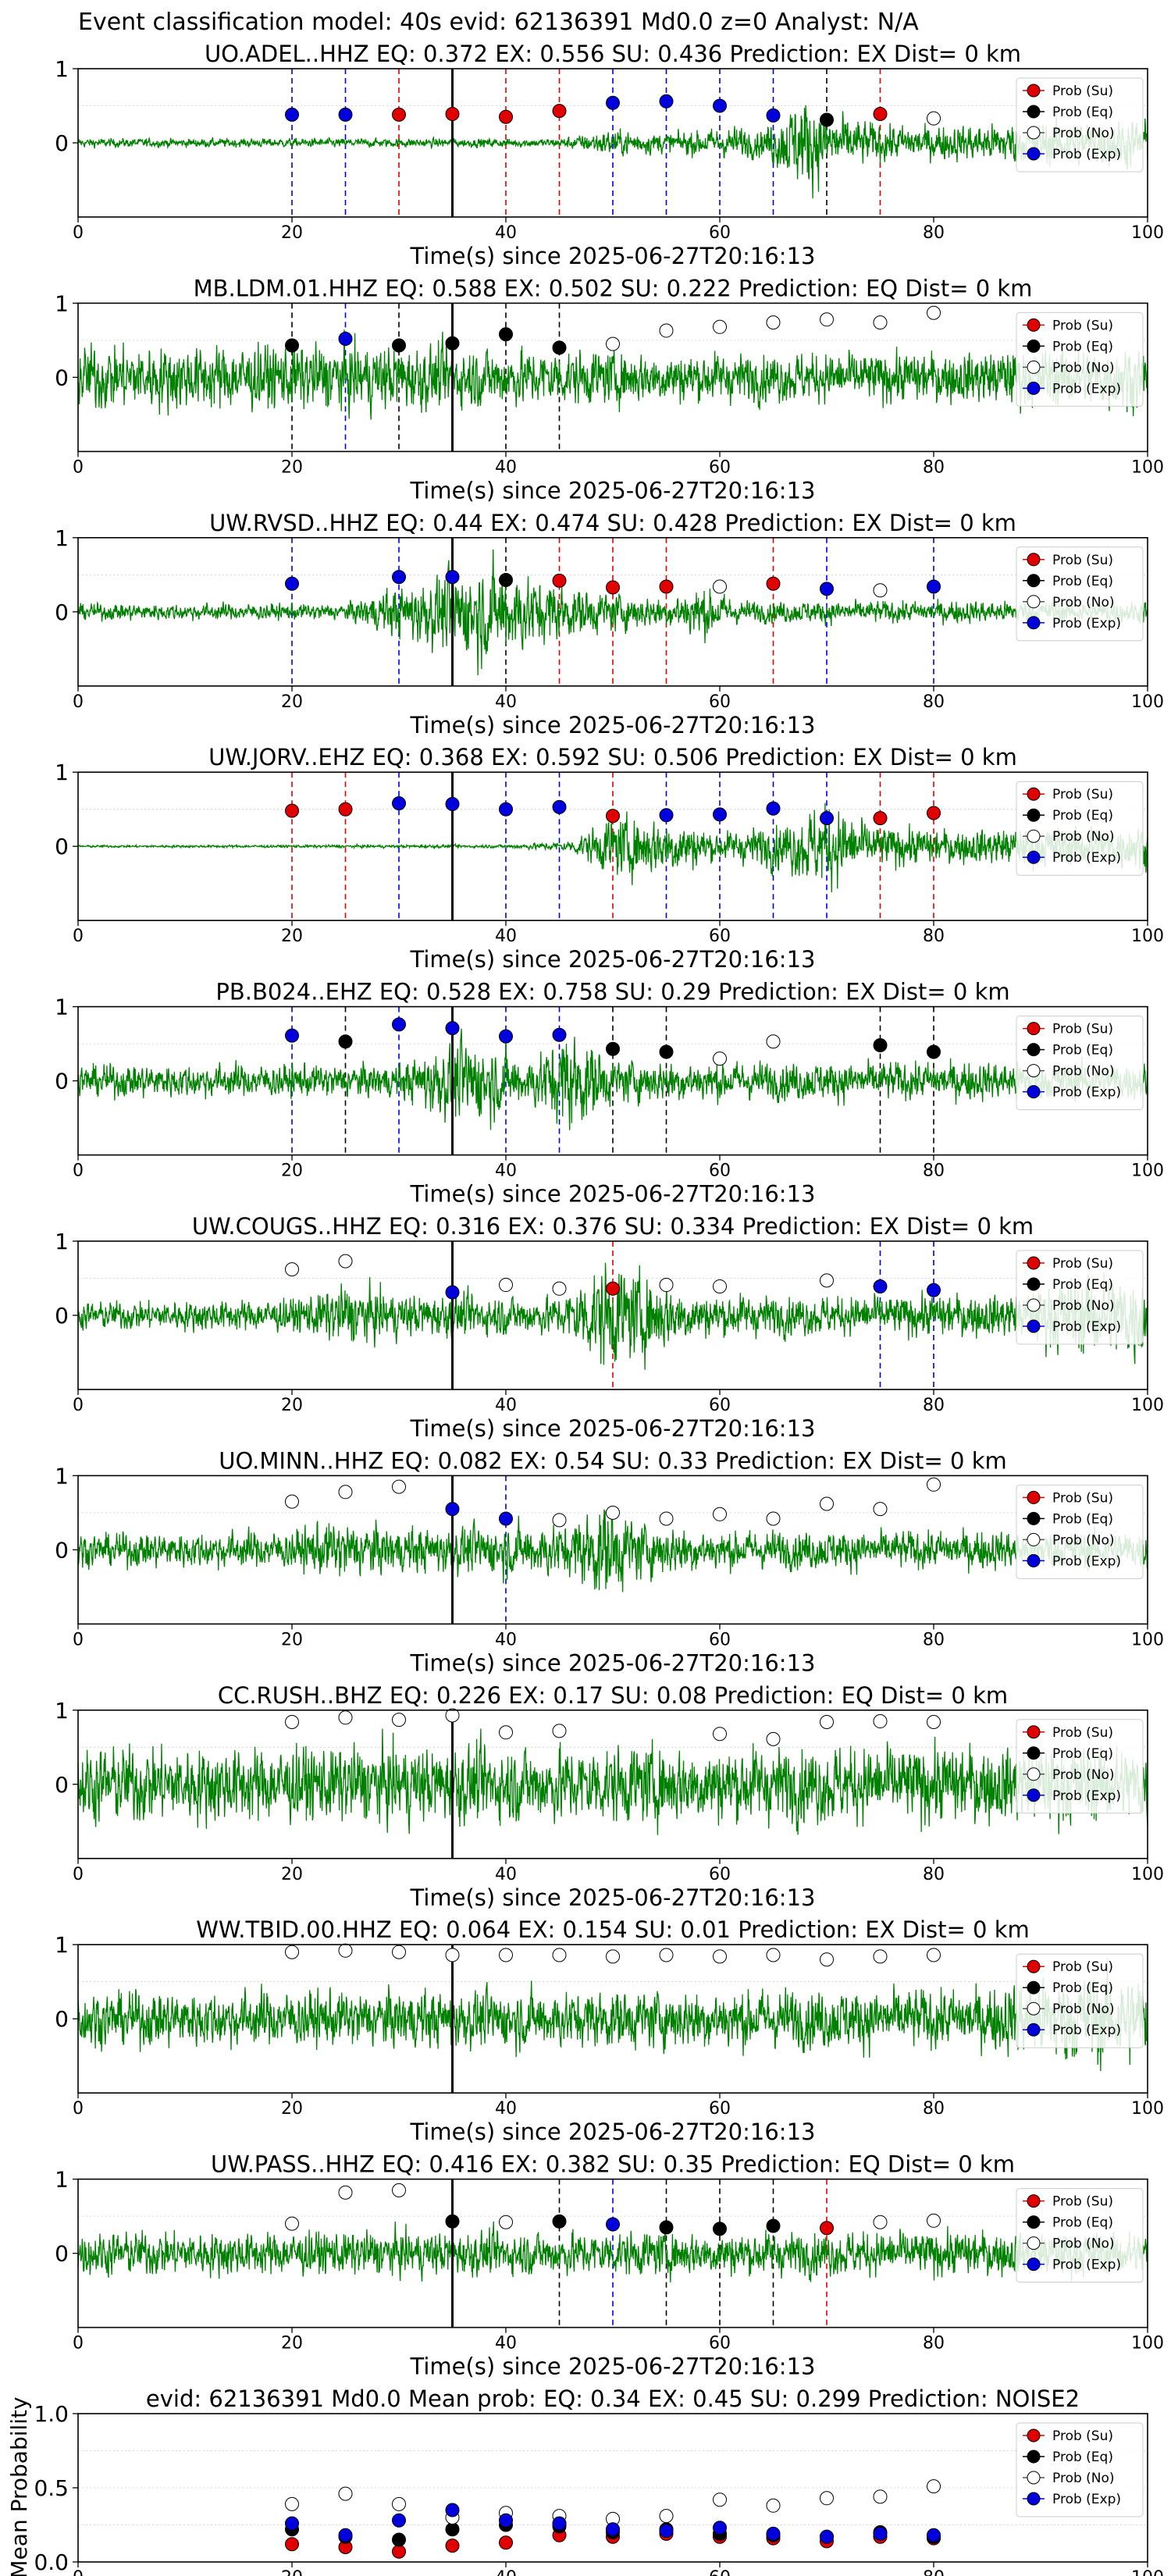 This screenshot has height=2576, width=1171. I want to click on x-axis-label: Time(s) since 2025-06-27T20:16:13, so click(613, 490).